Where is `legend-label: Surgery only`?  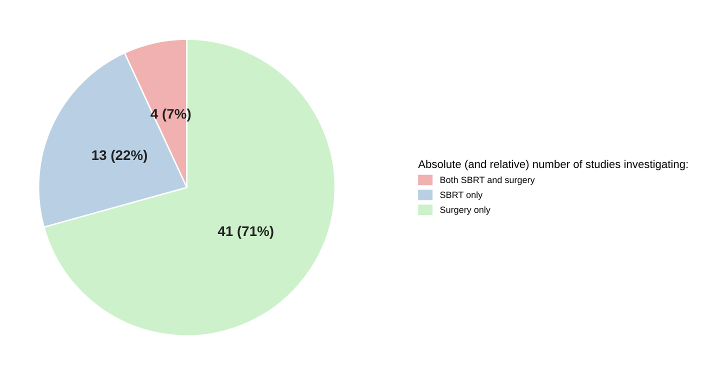 legend-label: Surgery only is located at coordinates (465, 210).